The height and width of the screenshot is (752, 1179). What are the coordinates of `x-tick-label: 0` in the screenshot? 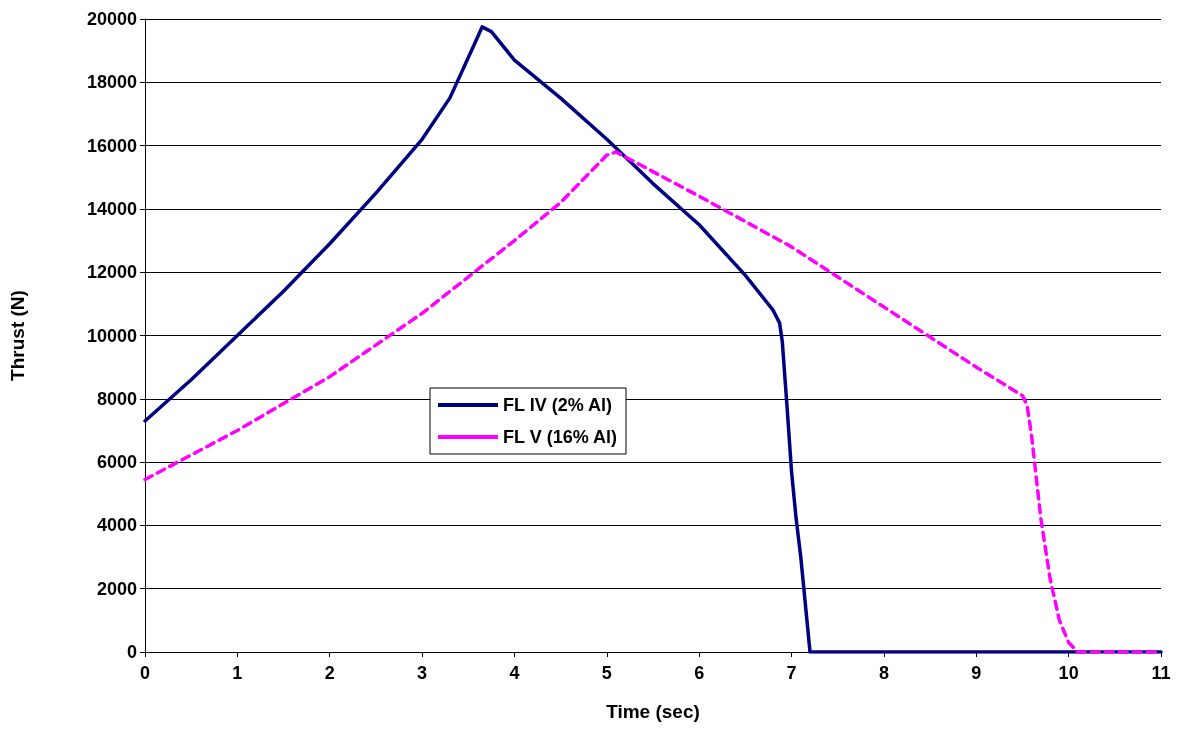 It's located at (145, 673).